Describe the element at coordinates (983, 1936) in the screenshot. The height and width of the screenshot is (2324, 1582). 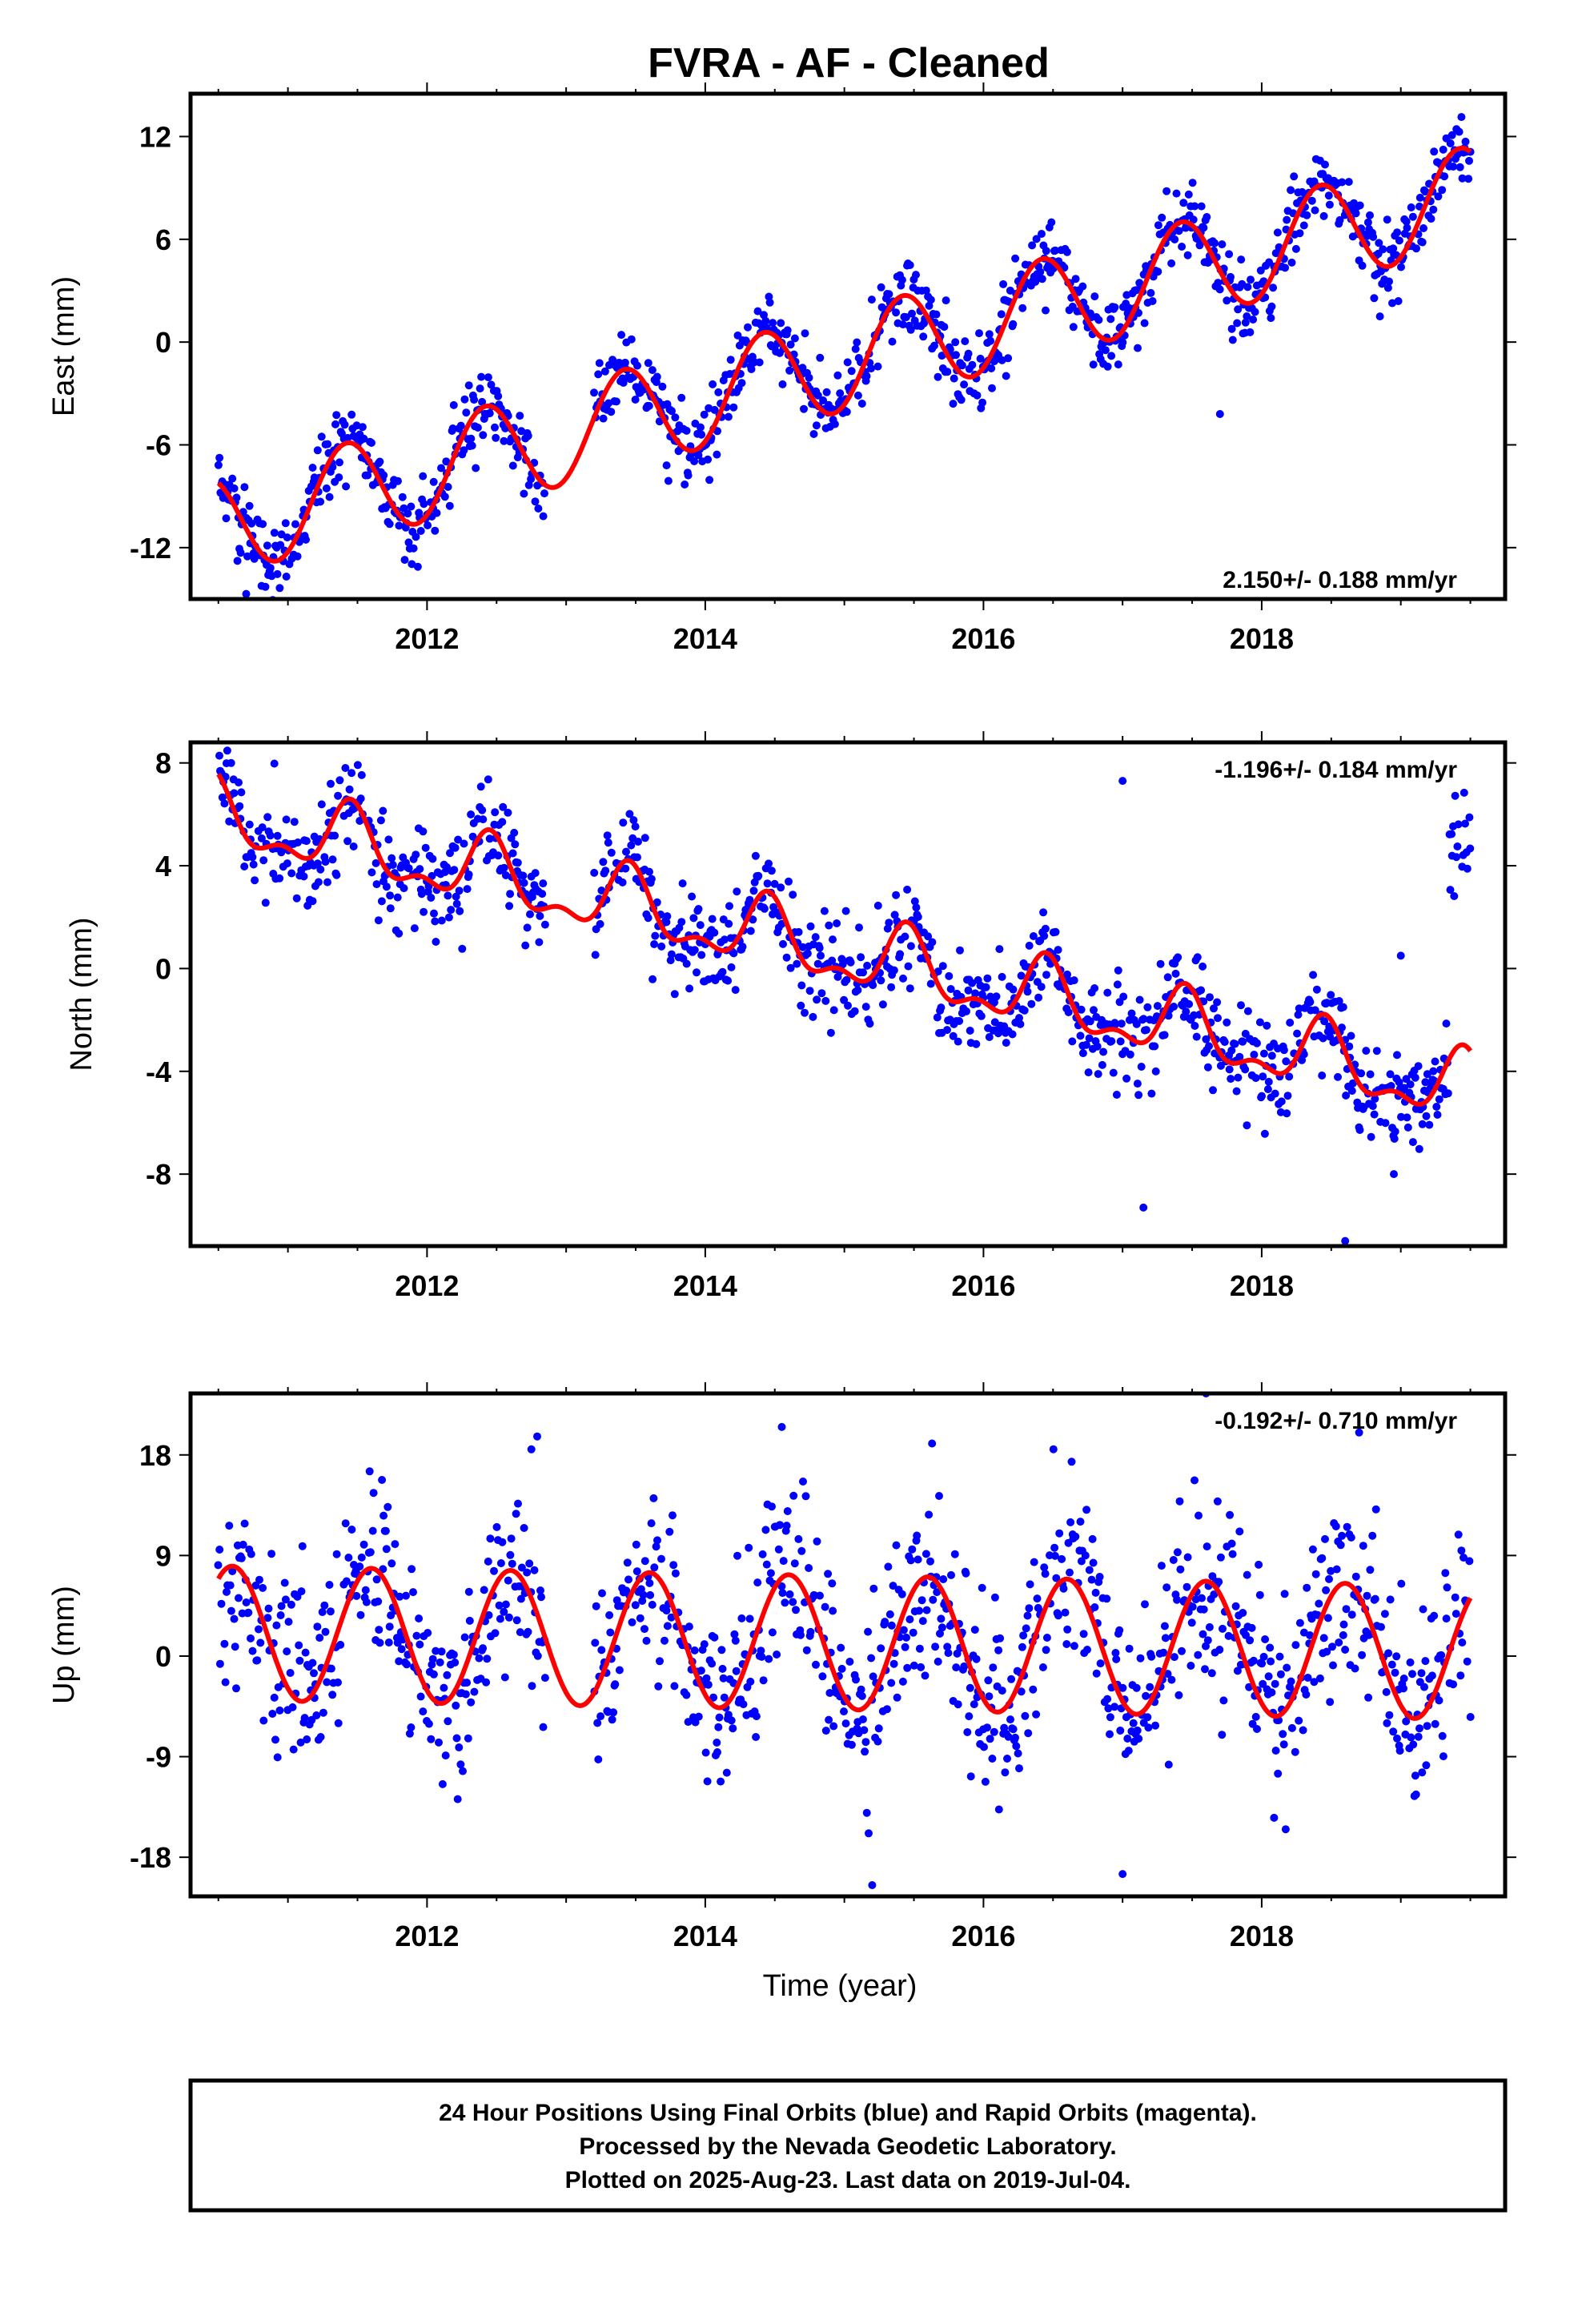
I see `x-tick-label: 2016` at that location.